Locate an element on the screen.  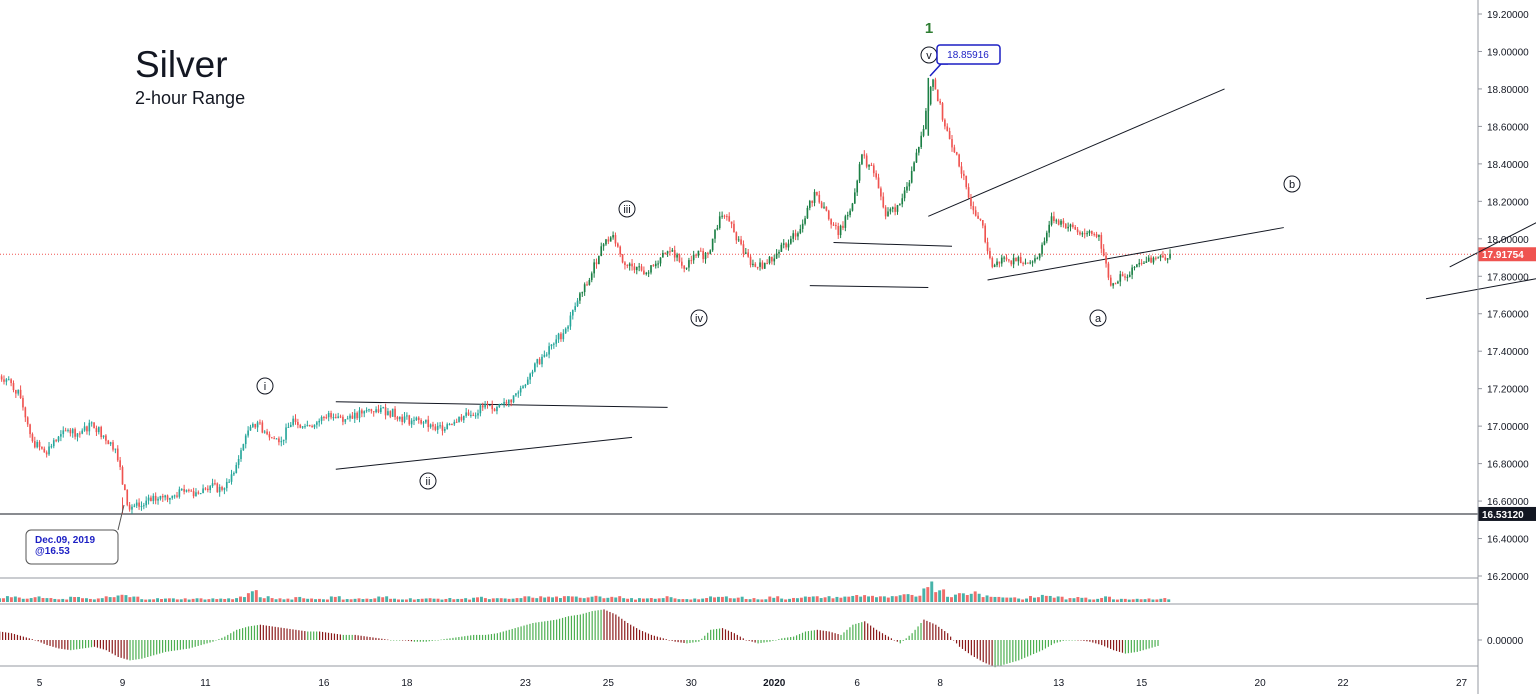
current-price-label: 17.91754 is located at coordinates (1503, 255).